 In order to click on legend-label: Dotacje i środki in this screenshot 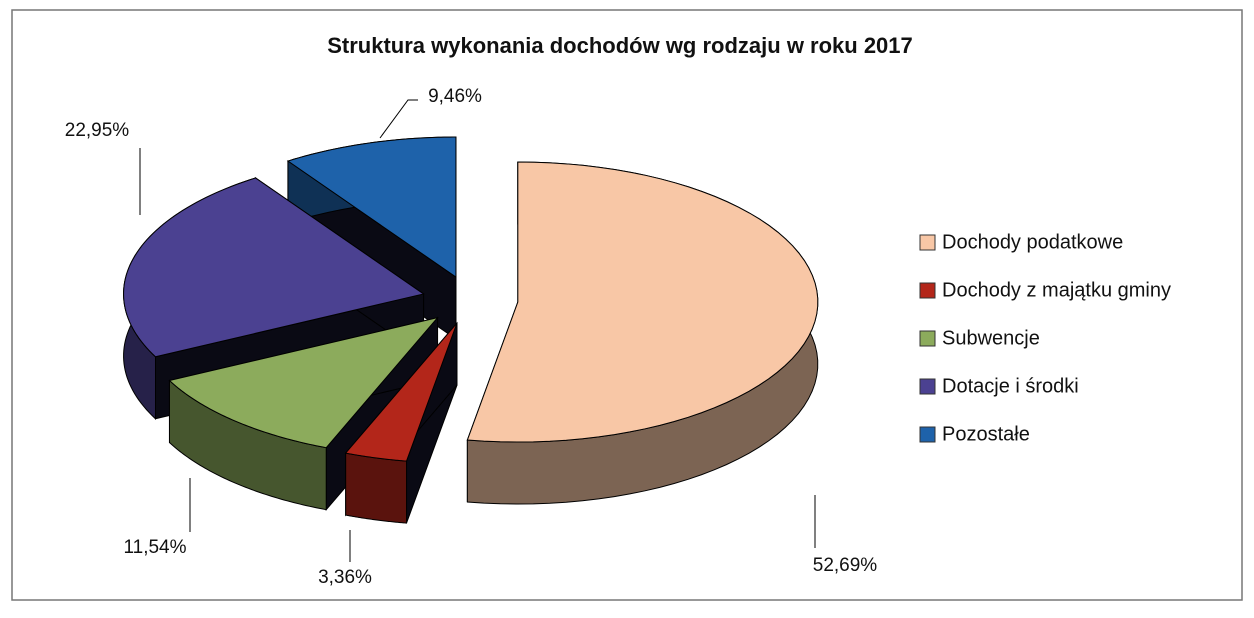, I will do `click(1010, 386)`.